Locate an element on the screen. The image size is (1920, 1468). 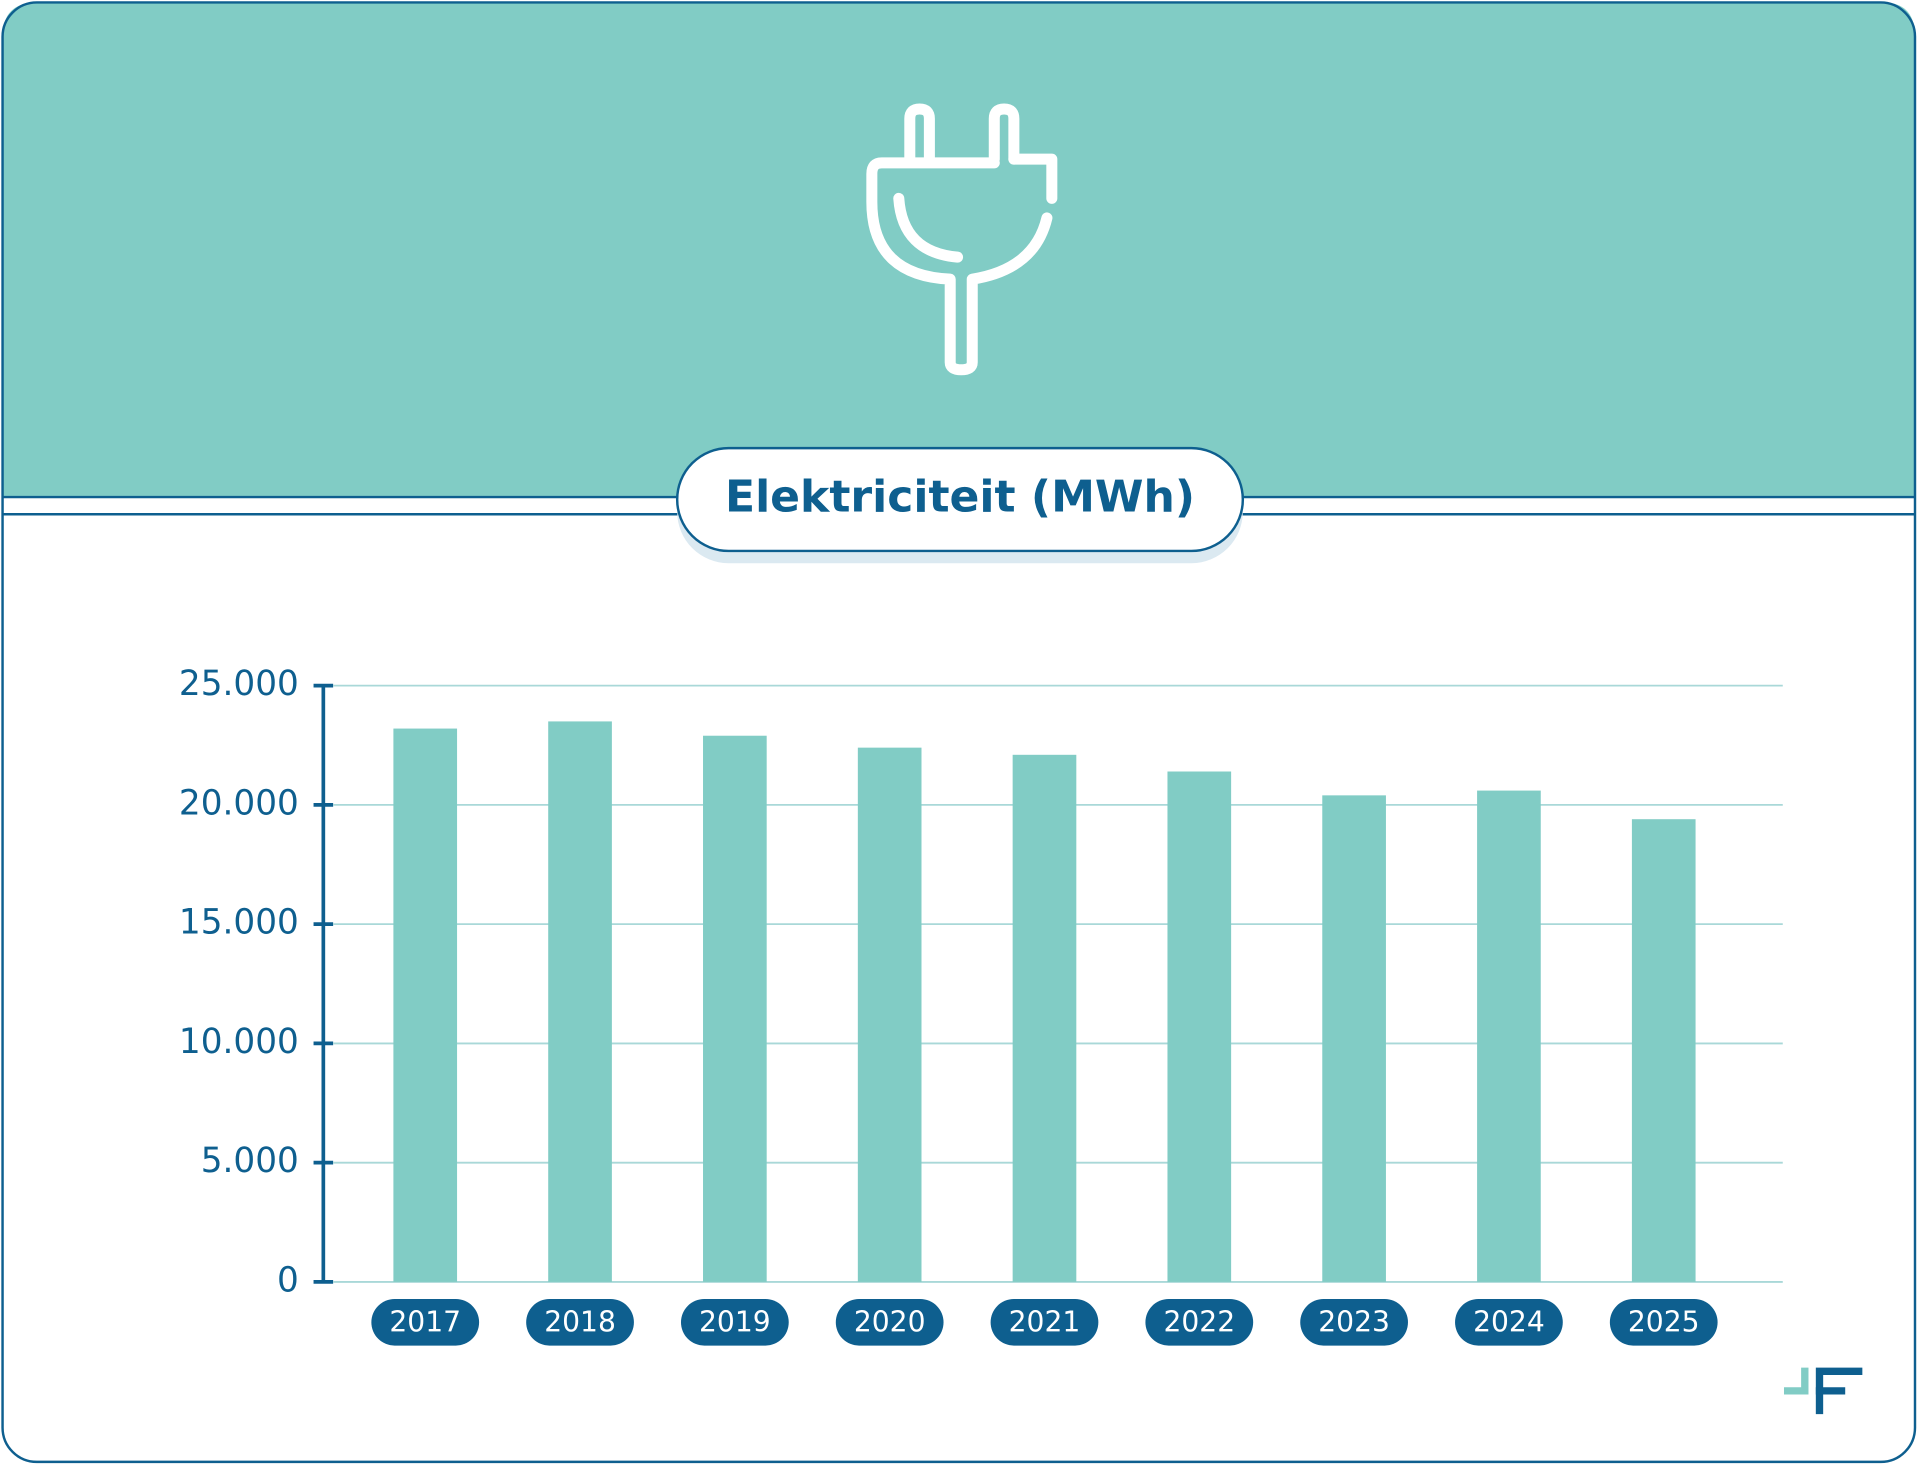
y-tick-label: 0 is located at coordinates (288, 1280).